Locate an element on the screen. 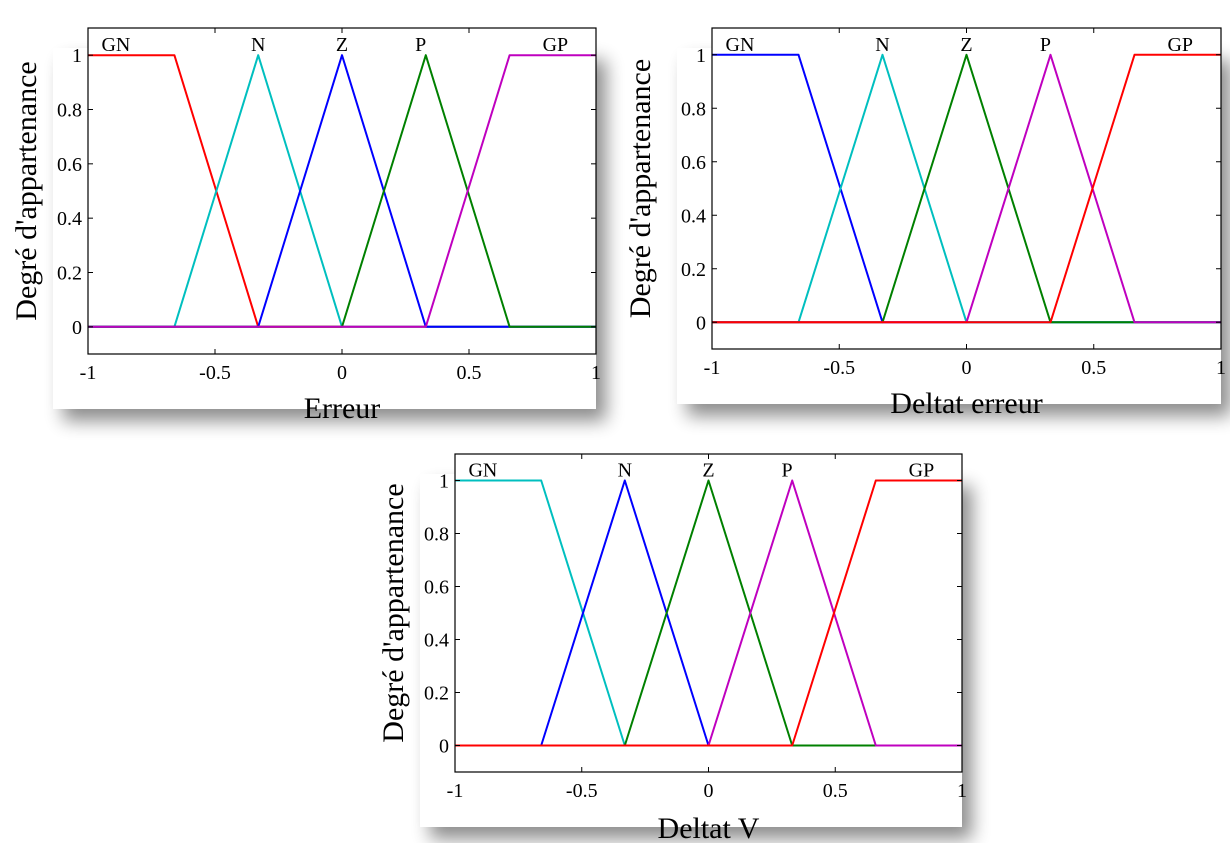 This screenshot has width=1230, height=843. chart-1-xtick-label: -1 is located at coordinates (88, 373).